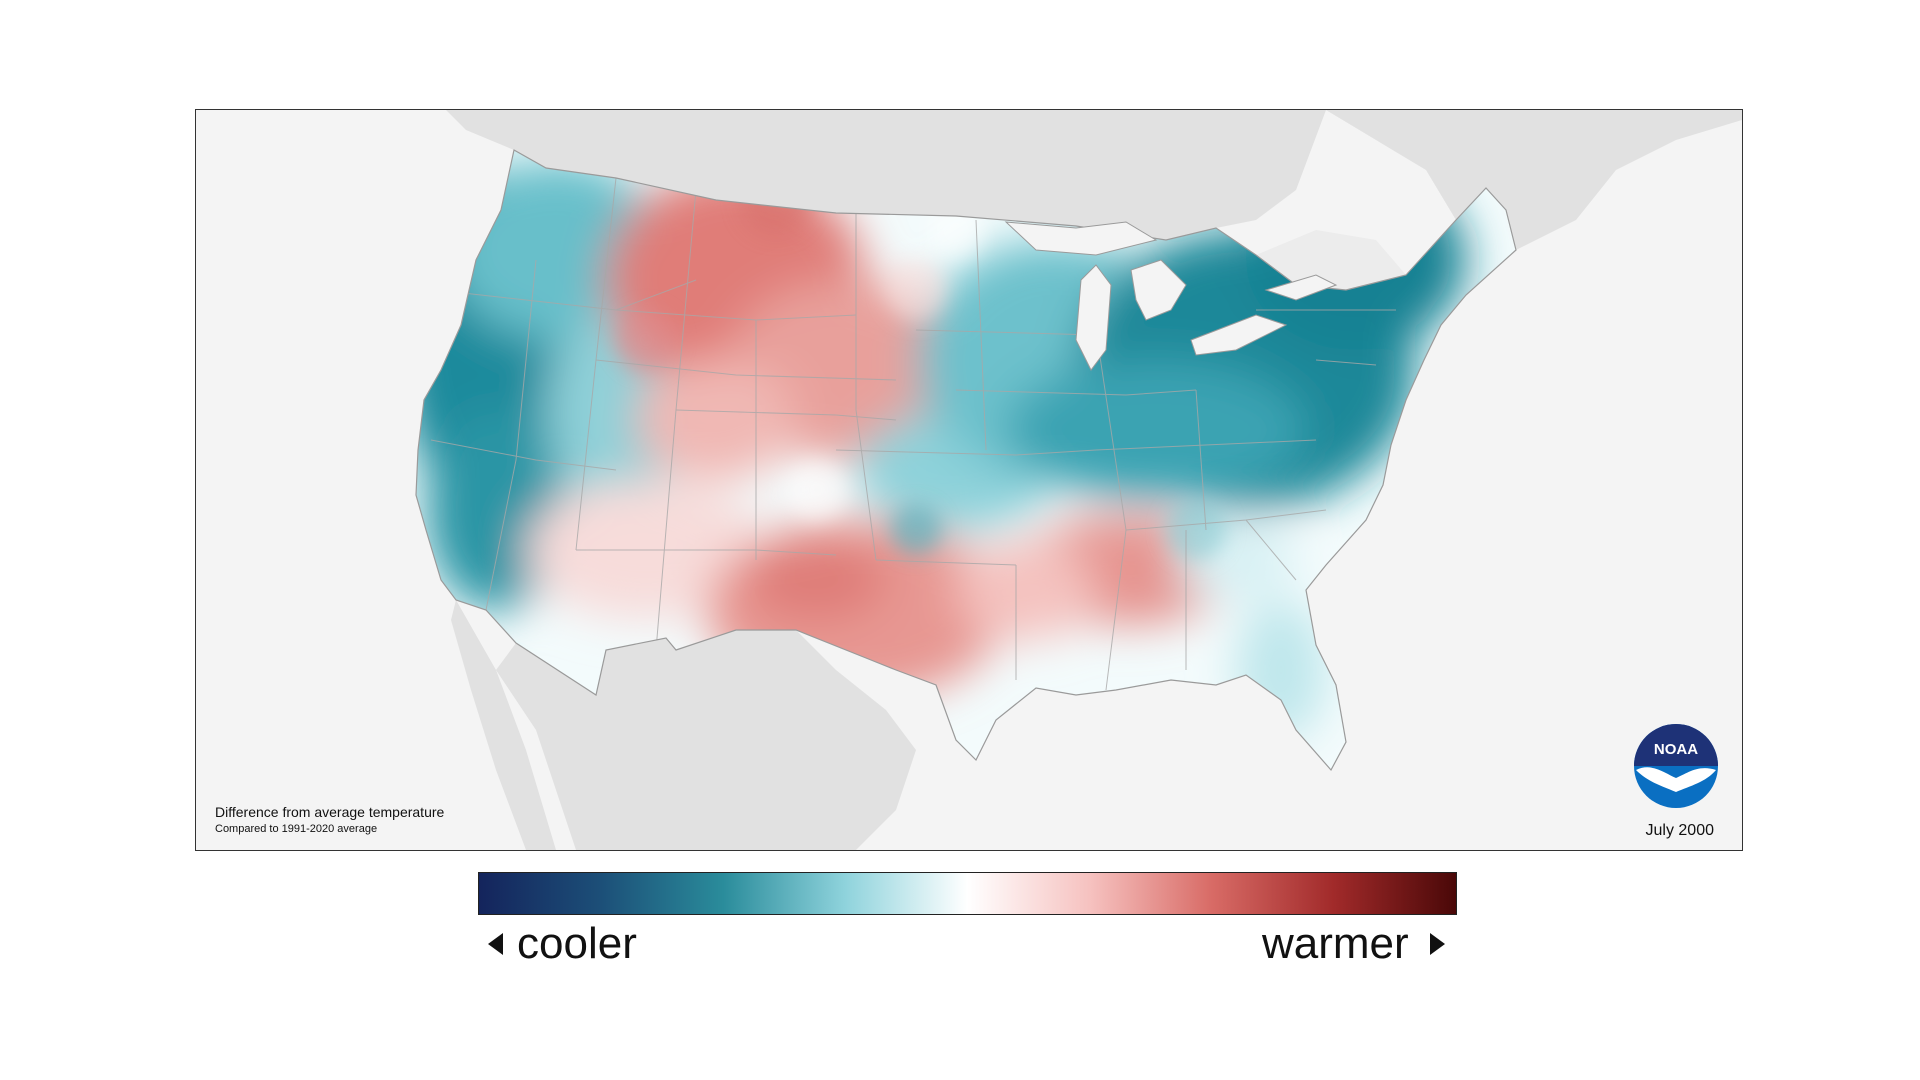 This screenshot has width=1920, height=1080. I want to click on legend-cooler-label: cooler, so click(577, 943).